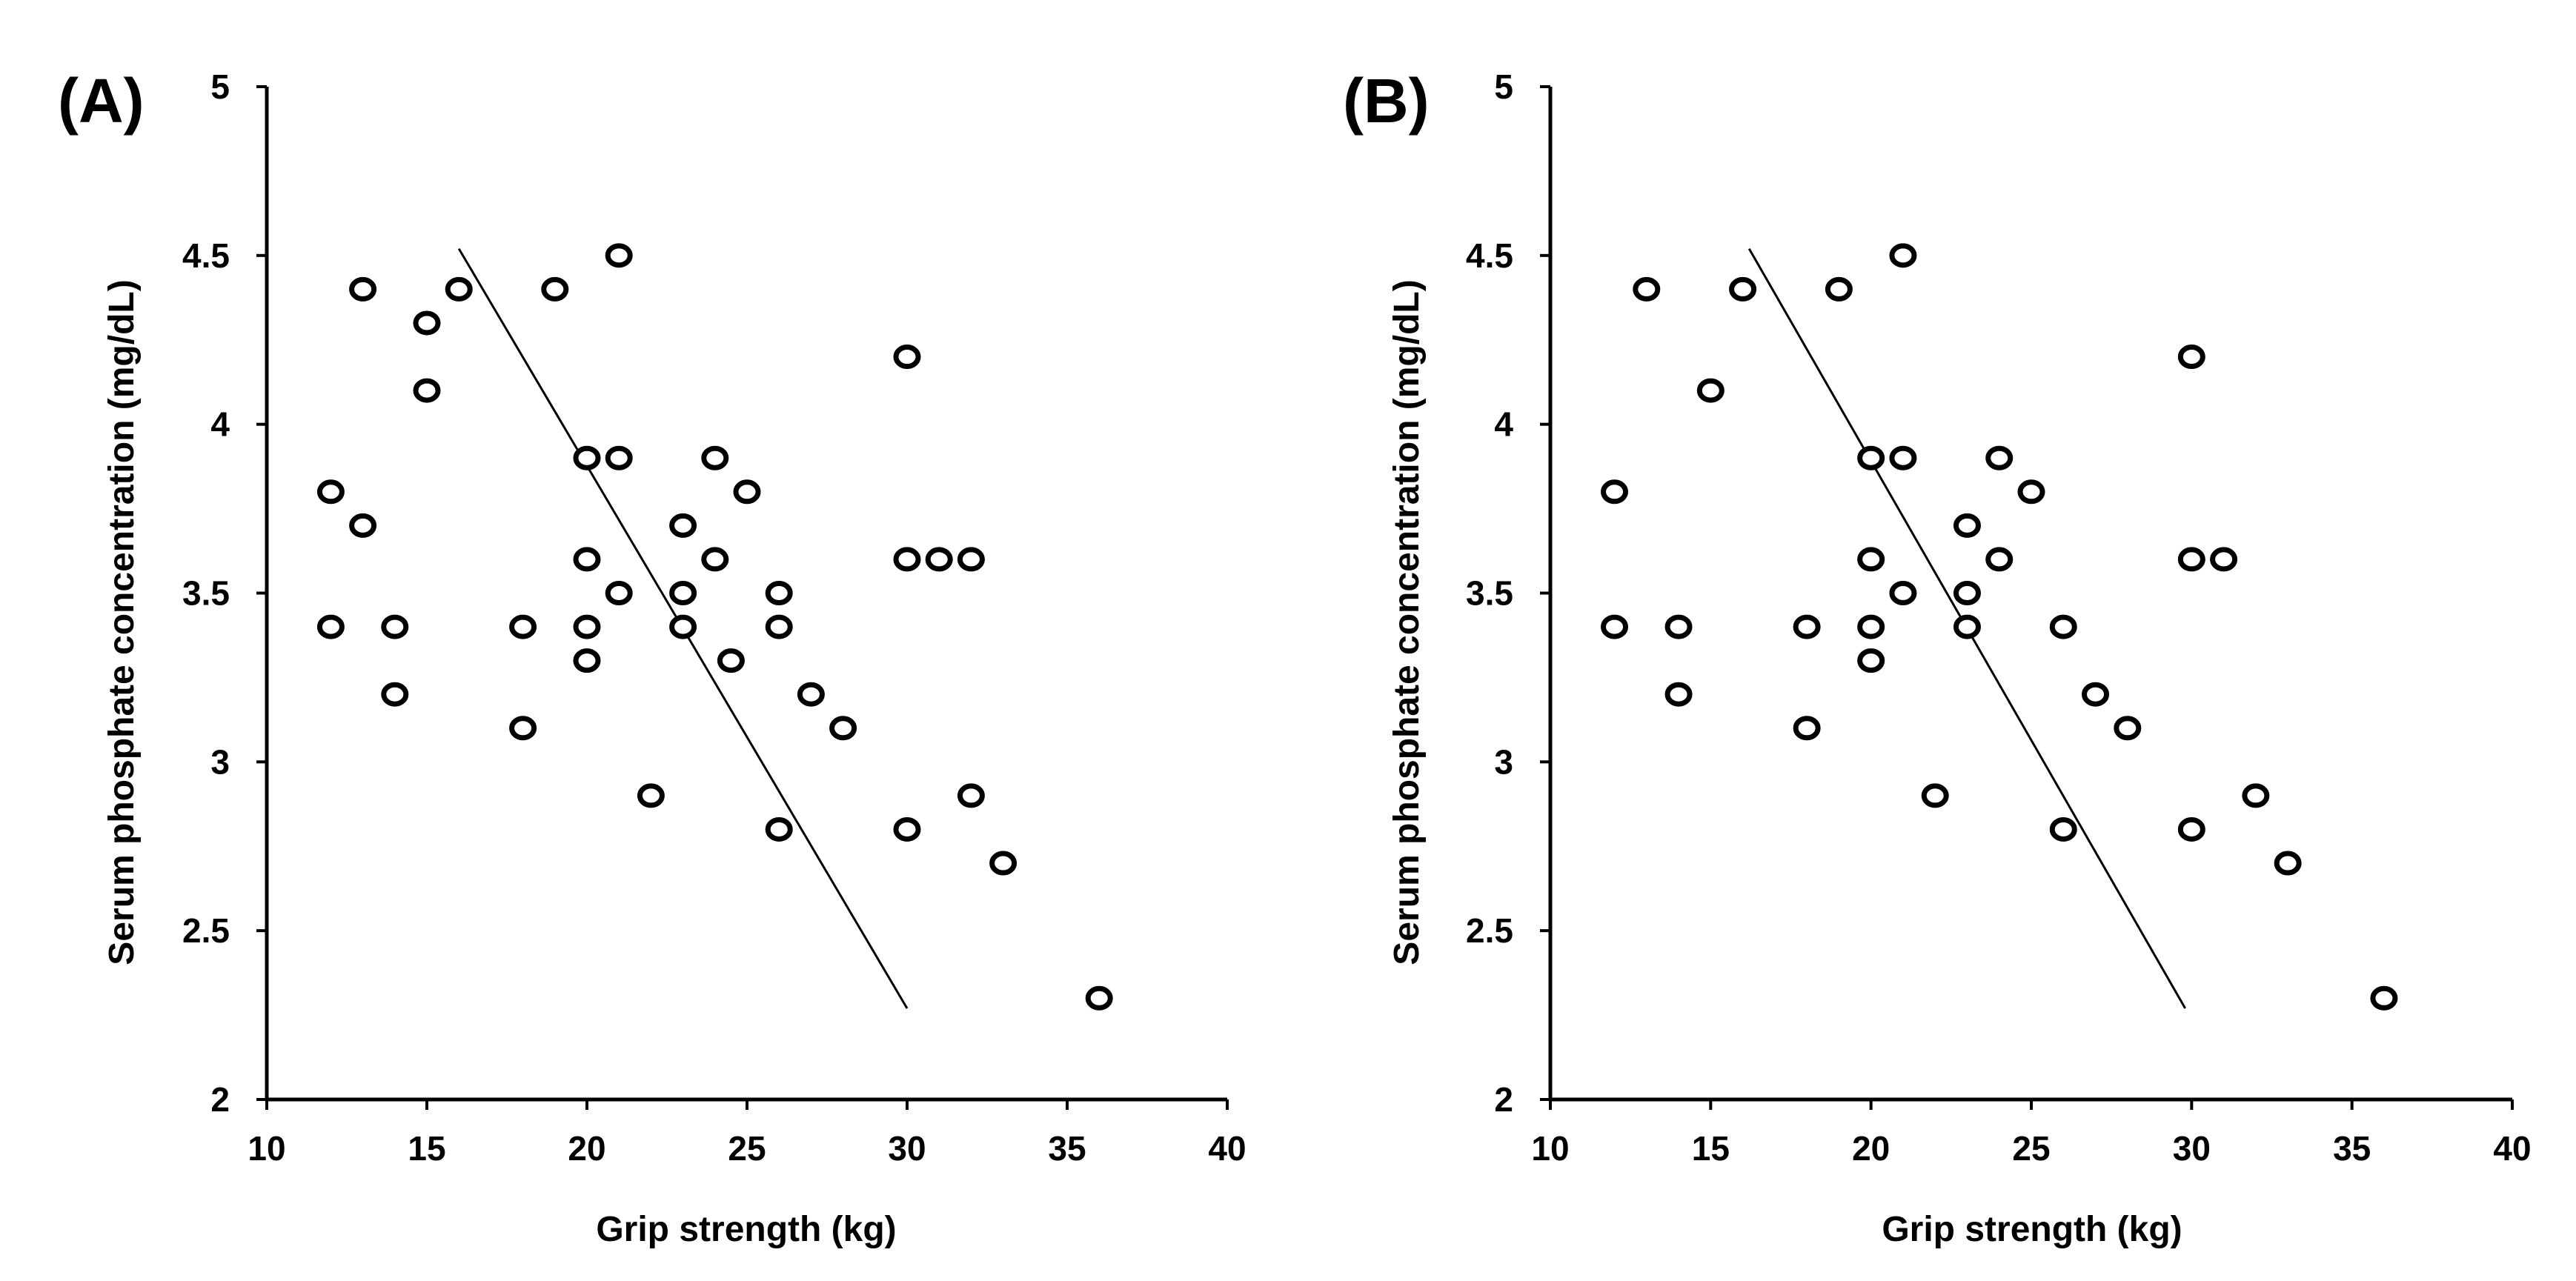  What do you see at coordinates (2032, 1229) in the screenshot?
I see `x-axis-title: Grip strength (kg)` at bounding box center [2032, 1229].